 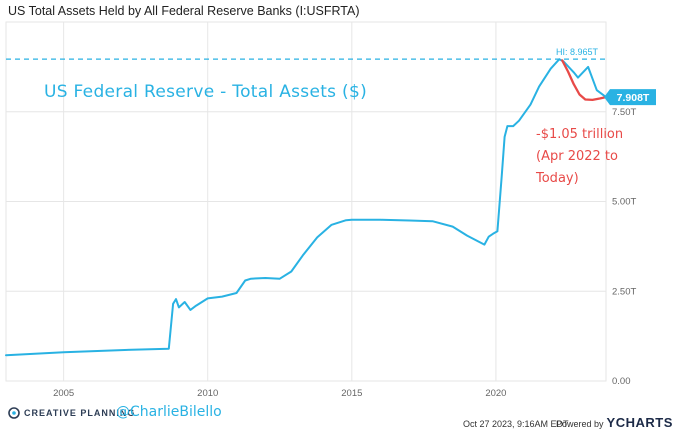 What do you see at coordinates (639, 422) in the screenshot?
I see `ycharts-logo: YCHARTS` at bounding box center [639, 422].